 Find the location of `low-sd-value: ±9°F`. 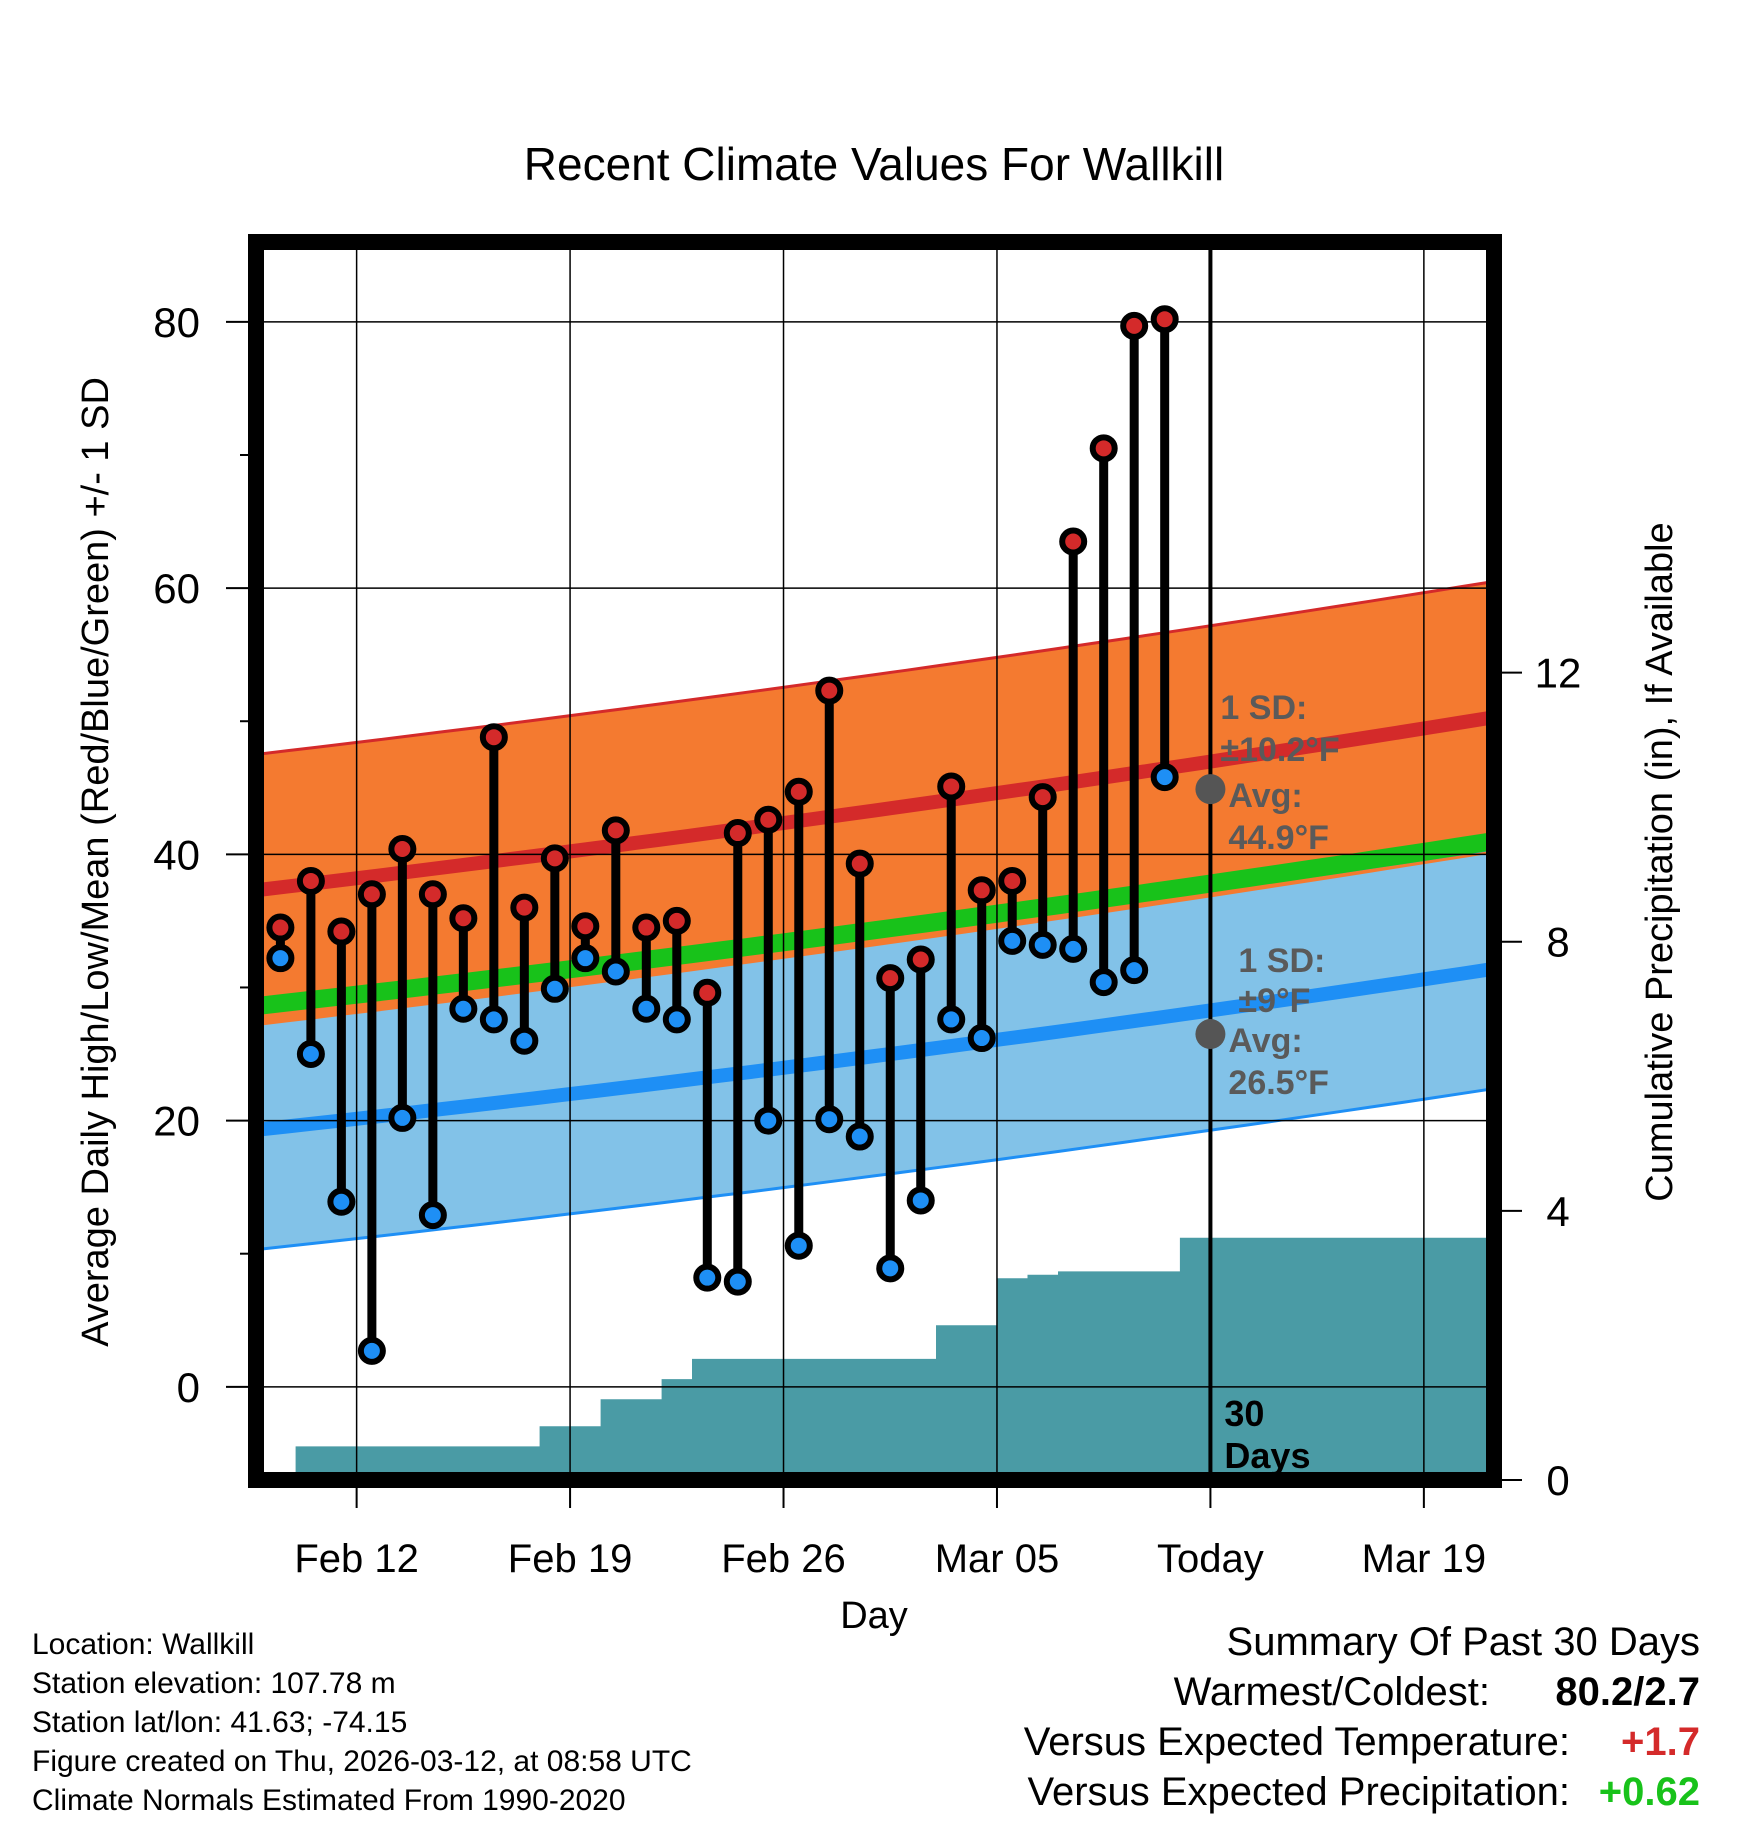

low-sd-value: ±9°F is located at coordinates (1274, 1001).